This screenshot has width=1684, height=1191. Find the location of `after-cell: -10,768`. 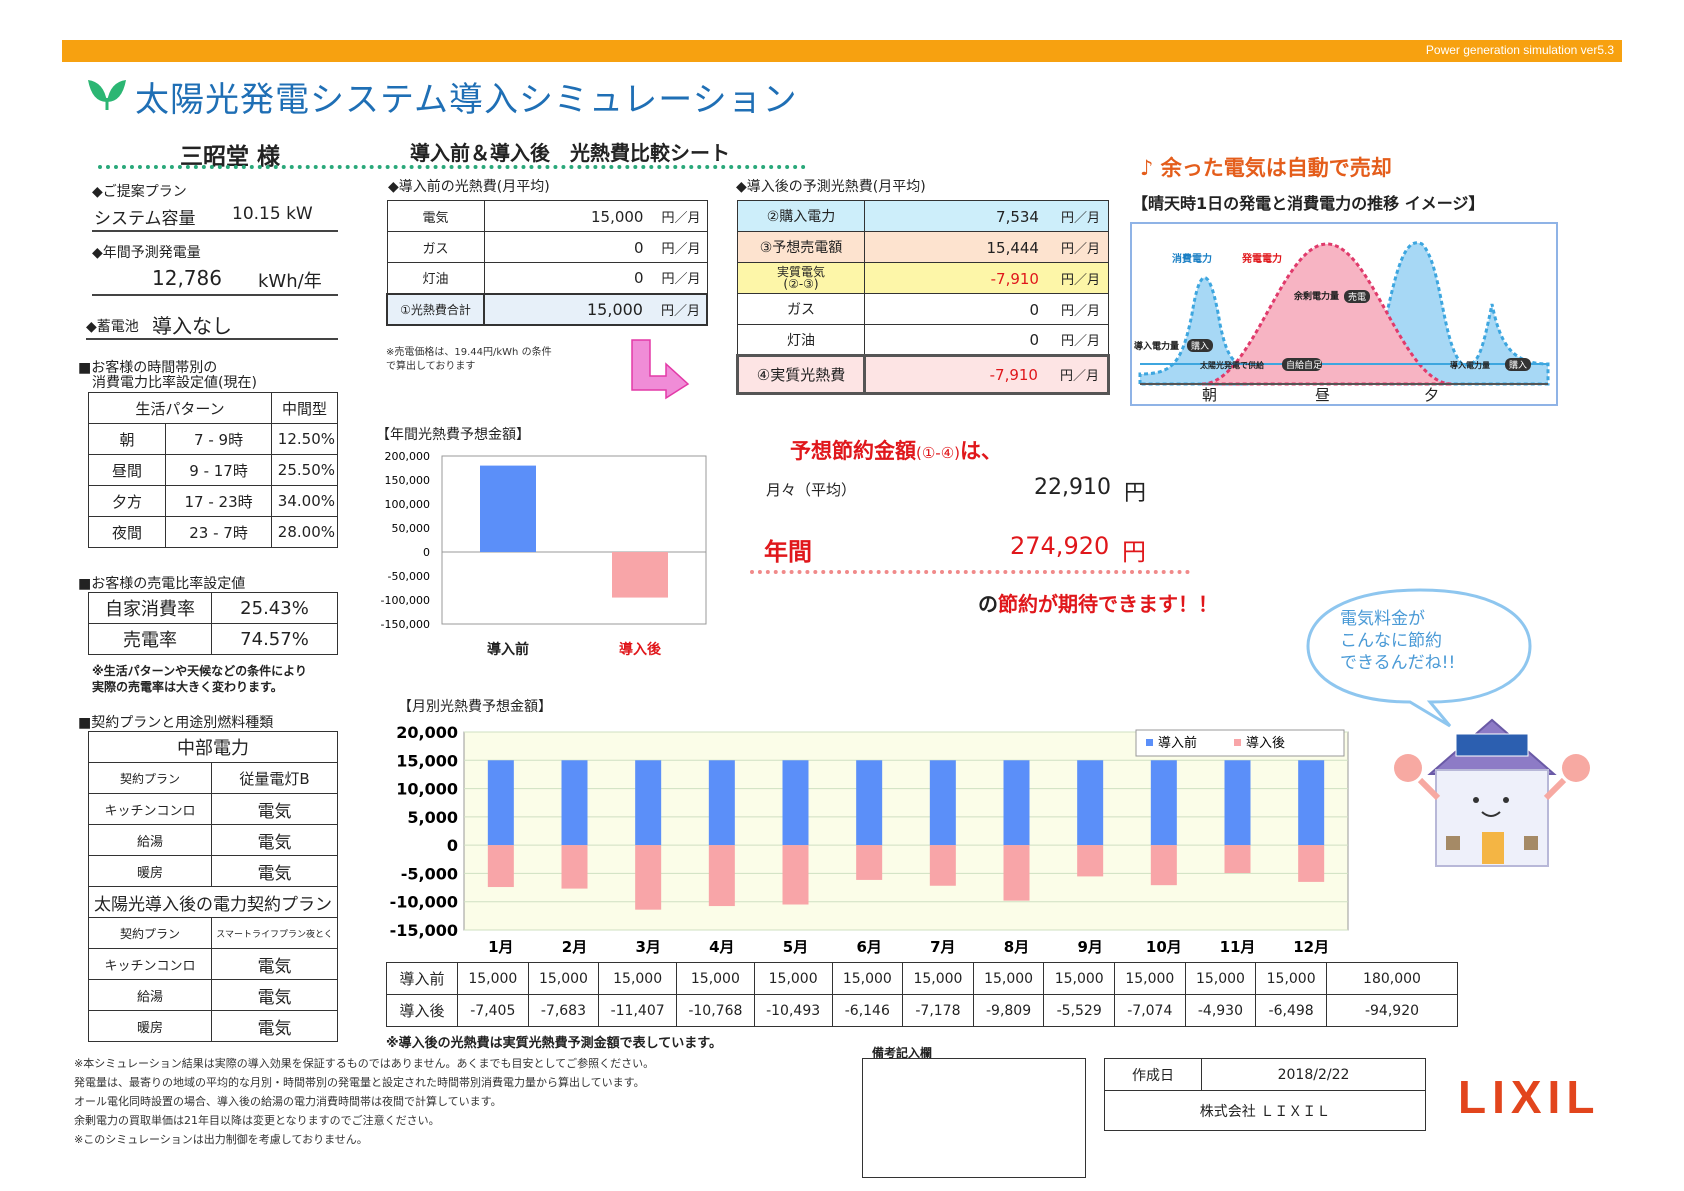

after-cell: -10,768 is located at coordinates (715, 1010).